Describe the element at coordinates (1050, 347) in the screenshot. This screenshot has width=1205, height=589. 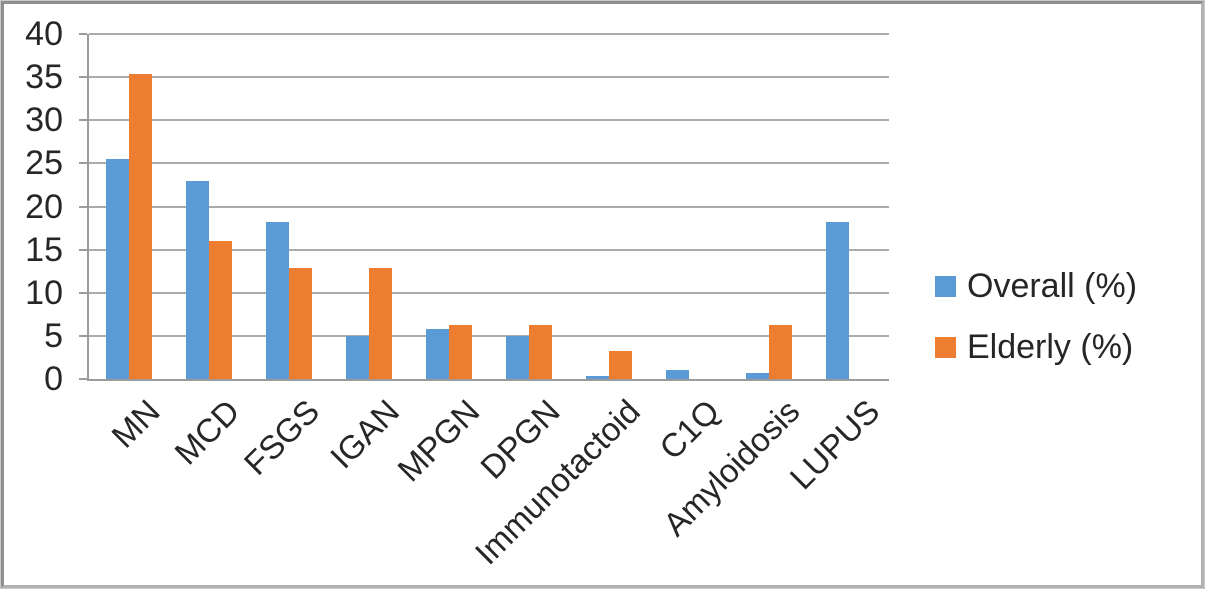
I see `legend-label-elderly: Elderly (%)` at that location.